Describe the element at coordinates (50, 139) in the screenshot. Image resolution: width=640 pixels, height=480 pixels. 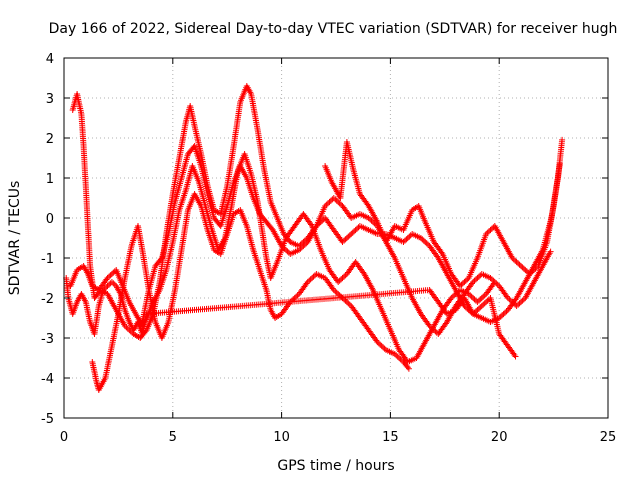
I see `y-tick-label: 2` at that location.